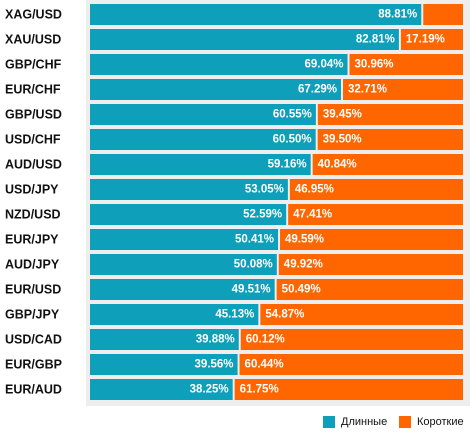 This screenshot has width=476, height=435. I want to click on short-value-label: 32.71%, so click(367, 90).